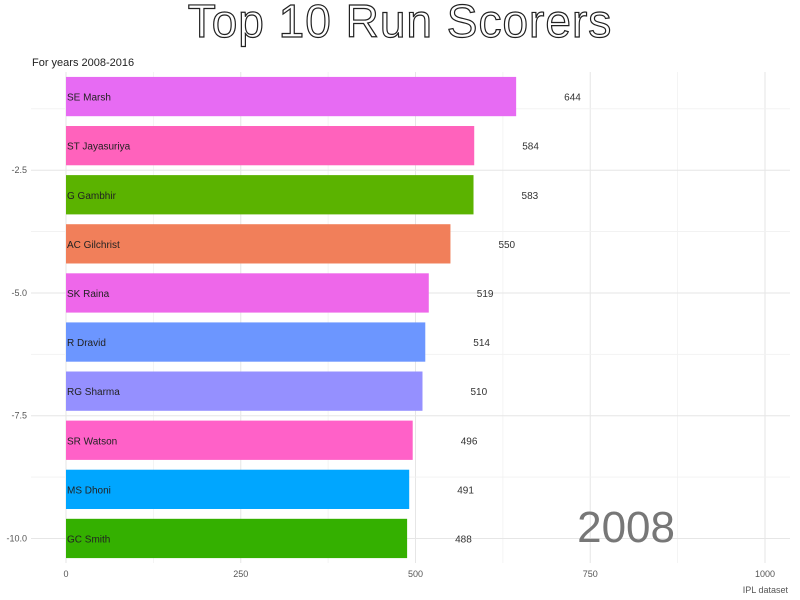  I want to click on bar-name-label: G Gambhir, so click(92, 196).